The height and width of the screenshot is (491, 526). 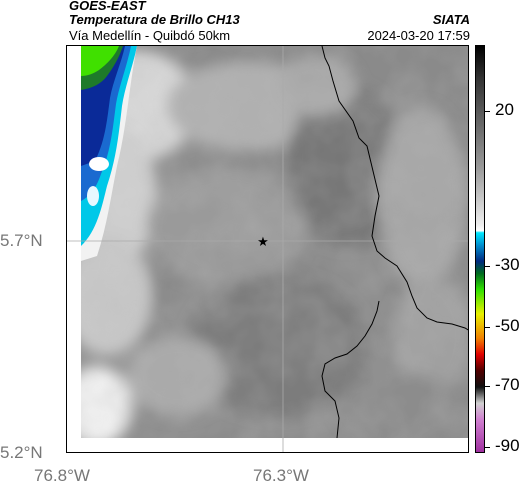 I want to click on colorbar-label-minus30: -30, so click(x=507, y=264).